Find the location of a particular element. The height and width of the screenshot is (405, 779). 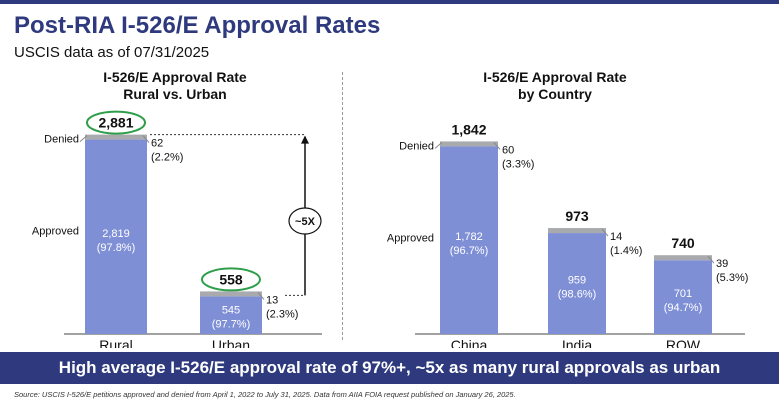

bar-approved-china is located at coordinates (469, 240).